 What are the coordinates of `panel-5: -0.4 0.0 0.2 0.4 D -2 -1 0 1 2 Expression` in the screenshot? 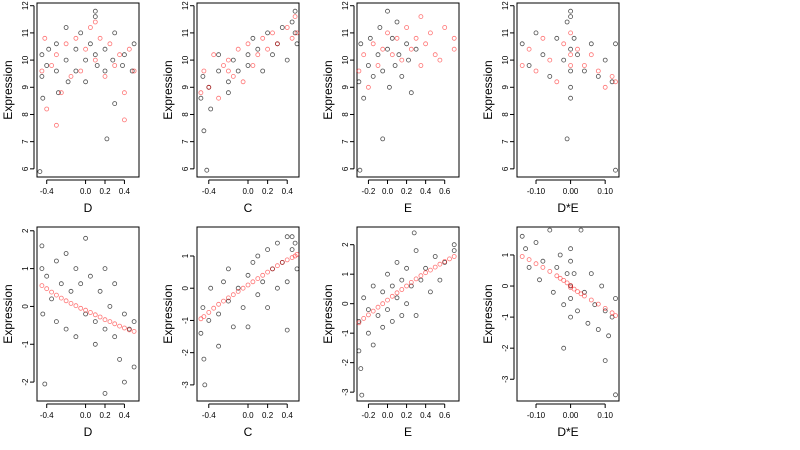 It's located at (70, 332).